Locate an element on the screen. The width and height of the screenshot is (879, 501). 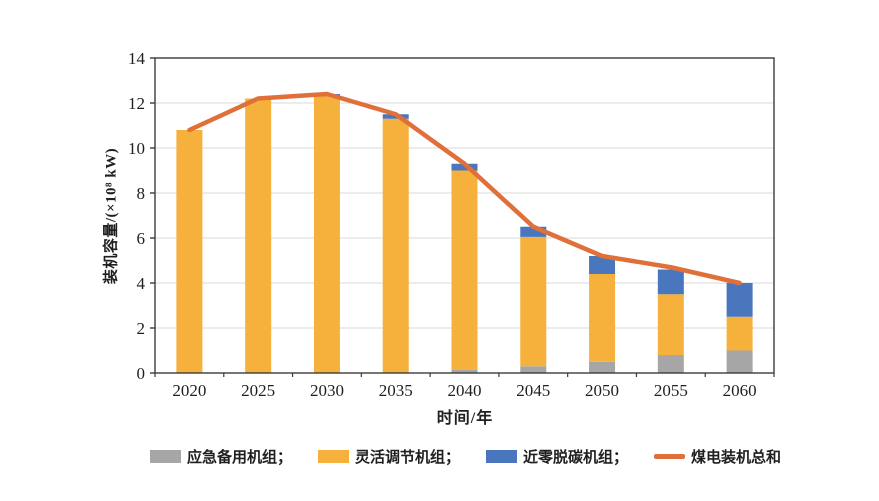
x-tick-label: 2045 is located at coordinates (533, 390).